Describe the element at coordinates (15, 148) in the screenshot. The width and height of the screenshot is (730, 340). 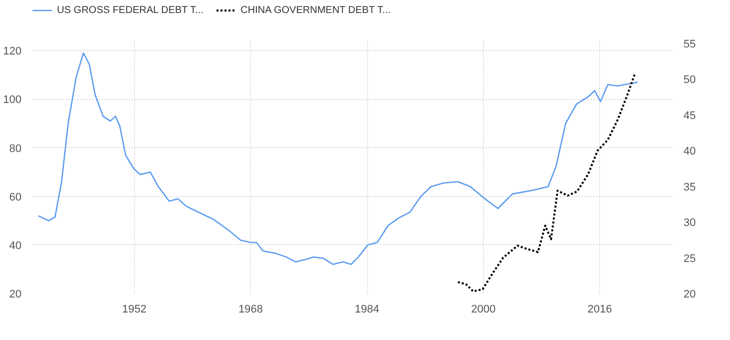
I see `y-tick-label: 80` at that location.